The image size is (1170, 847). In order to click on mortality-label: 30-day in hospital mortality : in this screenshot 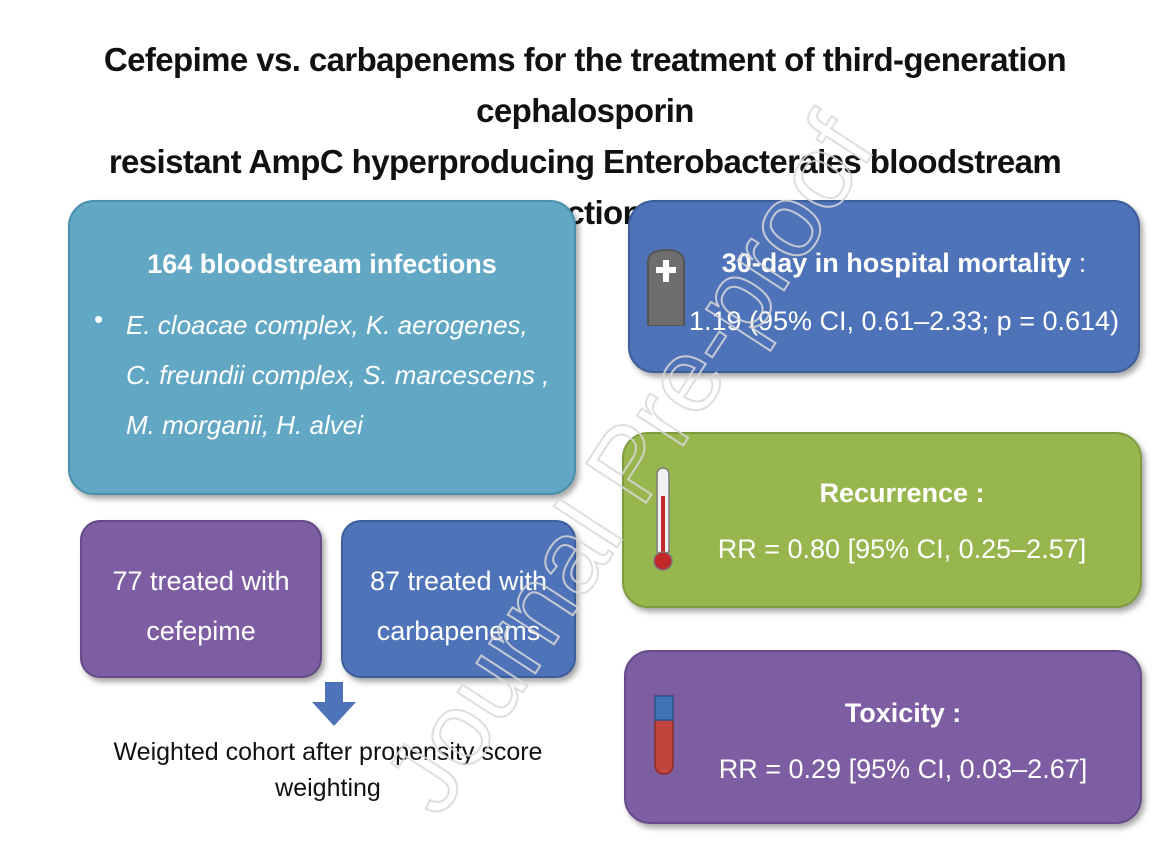, I will do `click(904, 263)`.